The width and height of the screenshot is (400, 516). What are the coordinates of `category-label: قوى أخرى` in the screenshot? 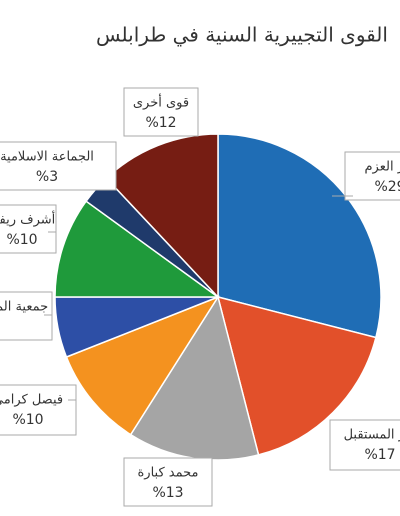 It's located at (161, 102).